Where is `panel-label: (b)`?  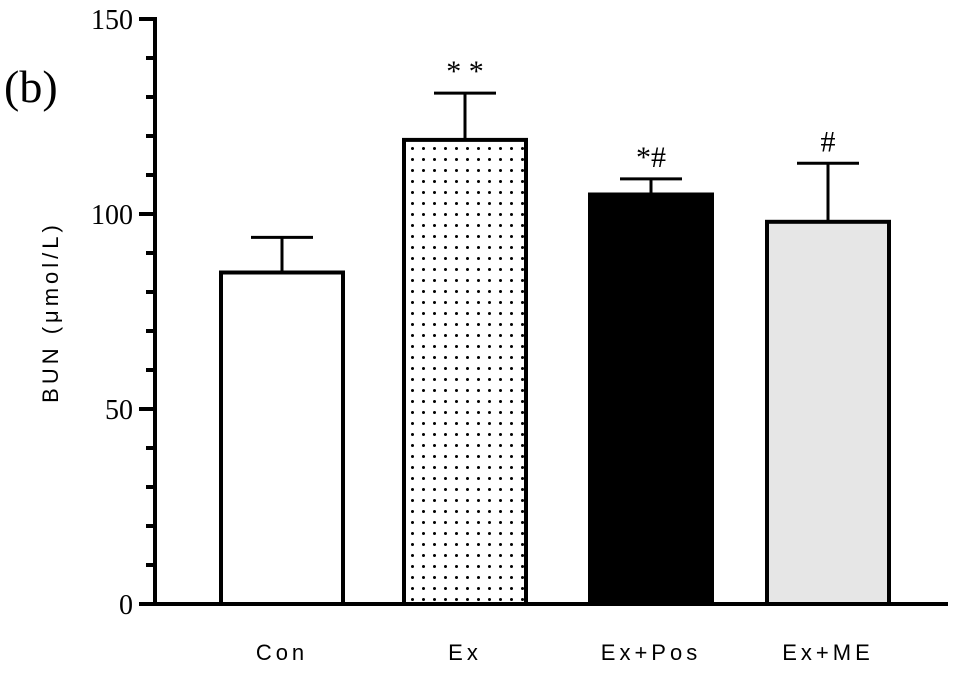
panel-label: (b) is located at coordinates (31, 86).